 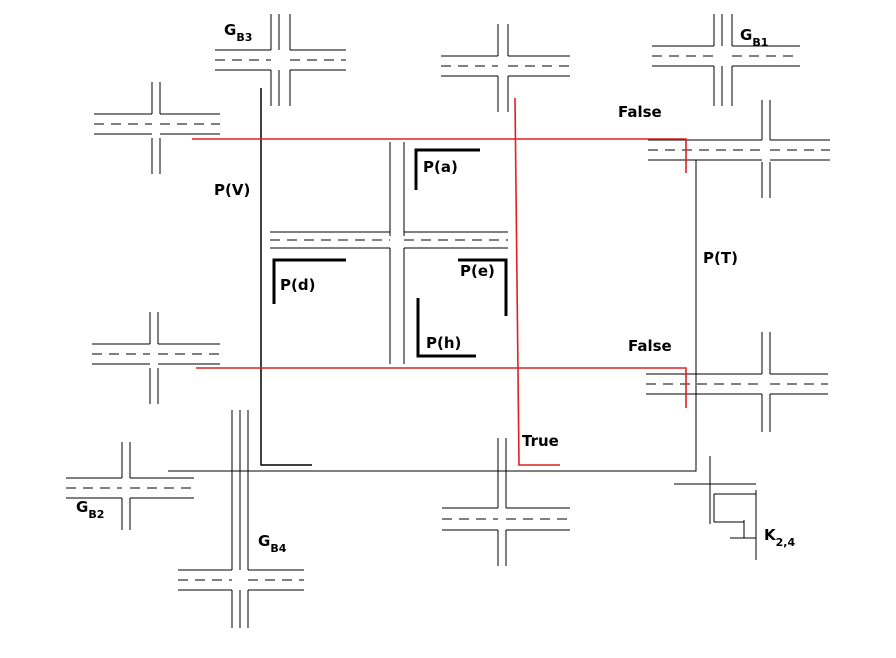 I want to click on red-path-middle, so click(x=441, y=387).